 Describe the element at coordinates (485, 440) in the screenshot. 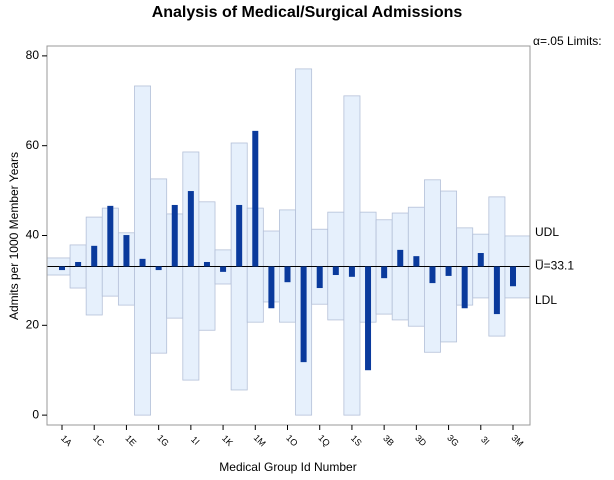

I see `x-tick-label: 3I` at that location.